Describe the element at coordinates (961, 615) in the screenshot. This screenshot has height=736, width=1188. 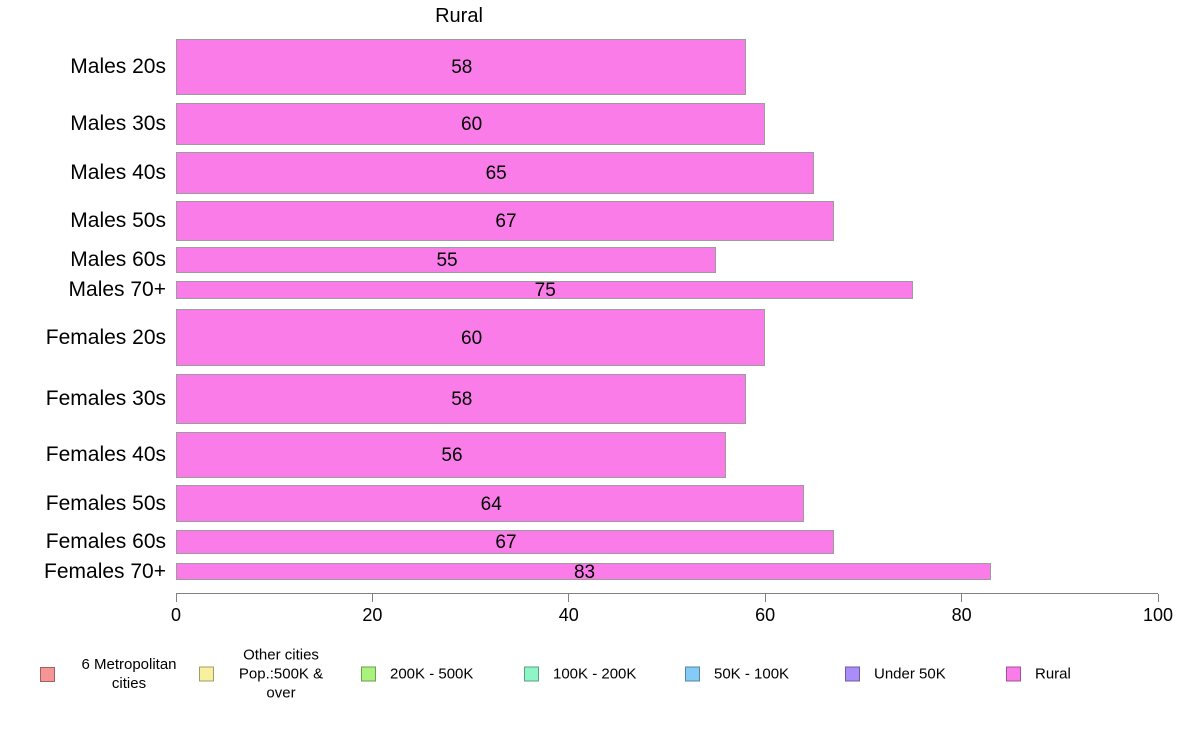
I see `x-tick-label: 80` at that location.